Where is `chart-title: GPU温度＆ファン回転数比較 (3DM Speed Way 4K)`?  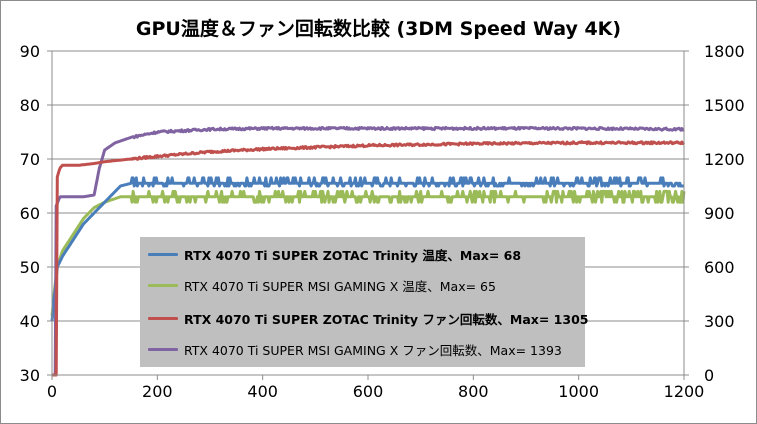 chart-title: GPU温度＆ファン回転数比較 (3DM Speed Way 4K) is located at coordinates (378, 29).